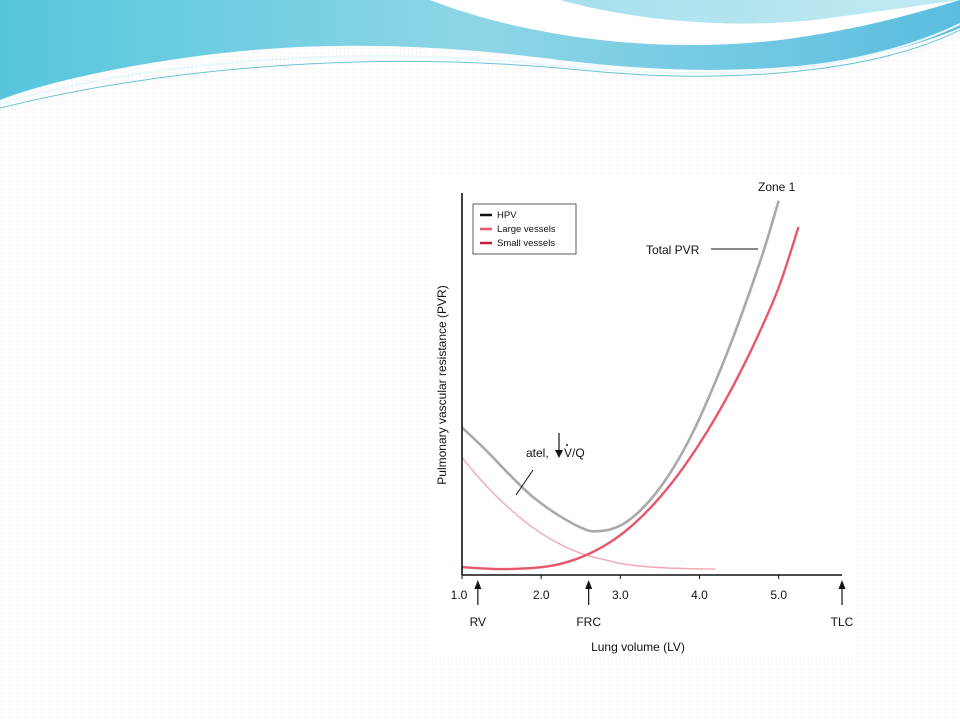 This screenshot has width=960, height=720. Describe the element at coordinates (478, 622) in the screenshot. I see `volume-marker-label: RV` at that location.